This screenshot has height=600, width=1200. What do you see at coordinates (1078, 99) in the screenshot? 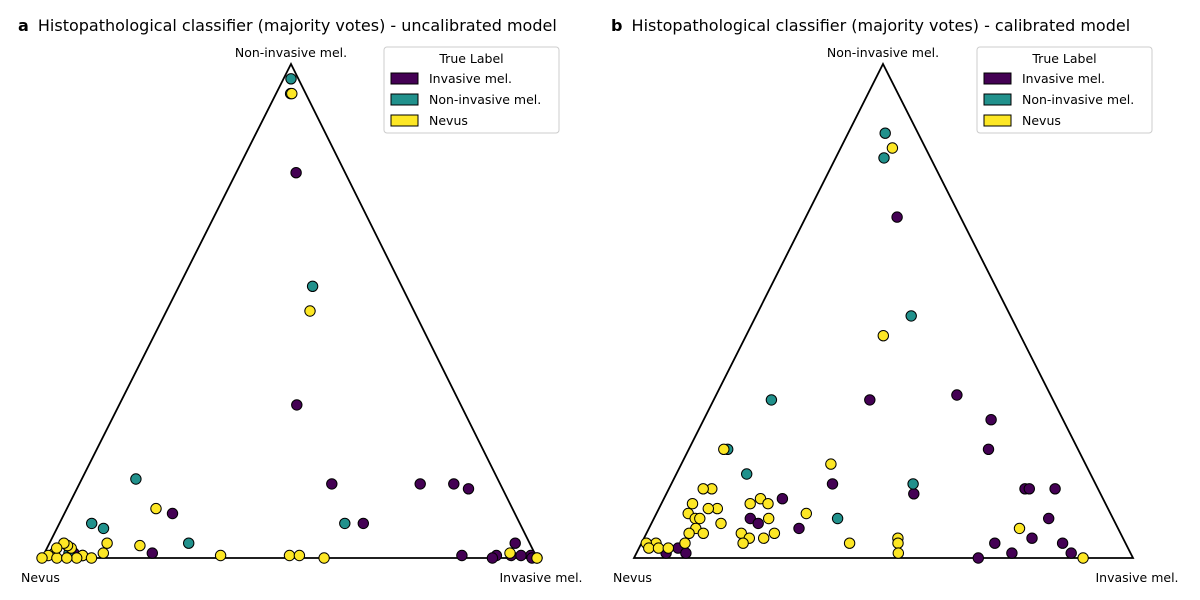
I see `panel-b-legend-label: Non-invasive mel.` at bounding box center [1078, 99].